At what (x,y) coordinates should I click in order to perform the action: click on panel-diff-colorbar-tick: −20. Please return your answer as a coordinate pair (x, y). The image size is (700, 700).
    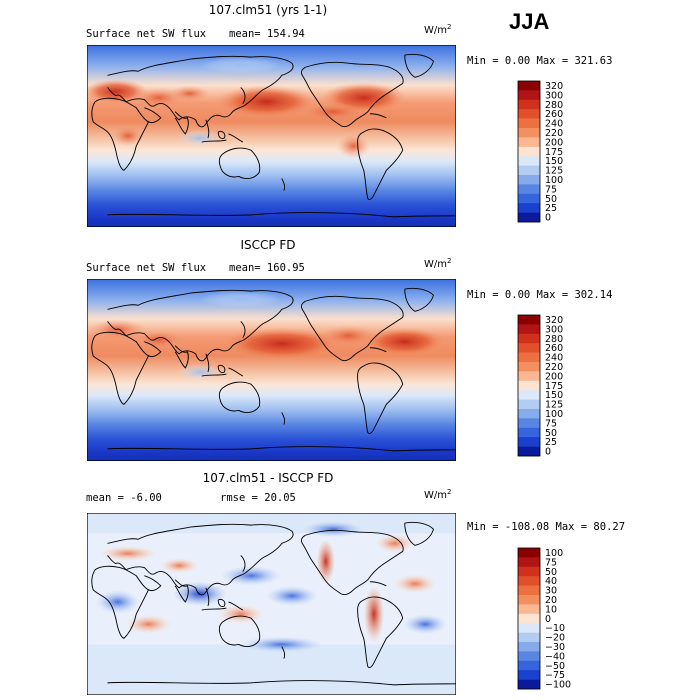
    Looking at the image, I should click on (555, 638).